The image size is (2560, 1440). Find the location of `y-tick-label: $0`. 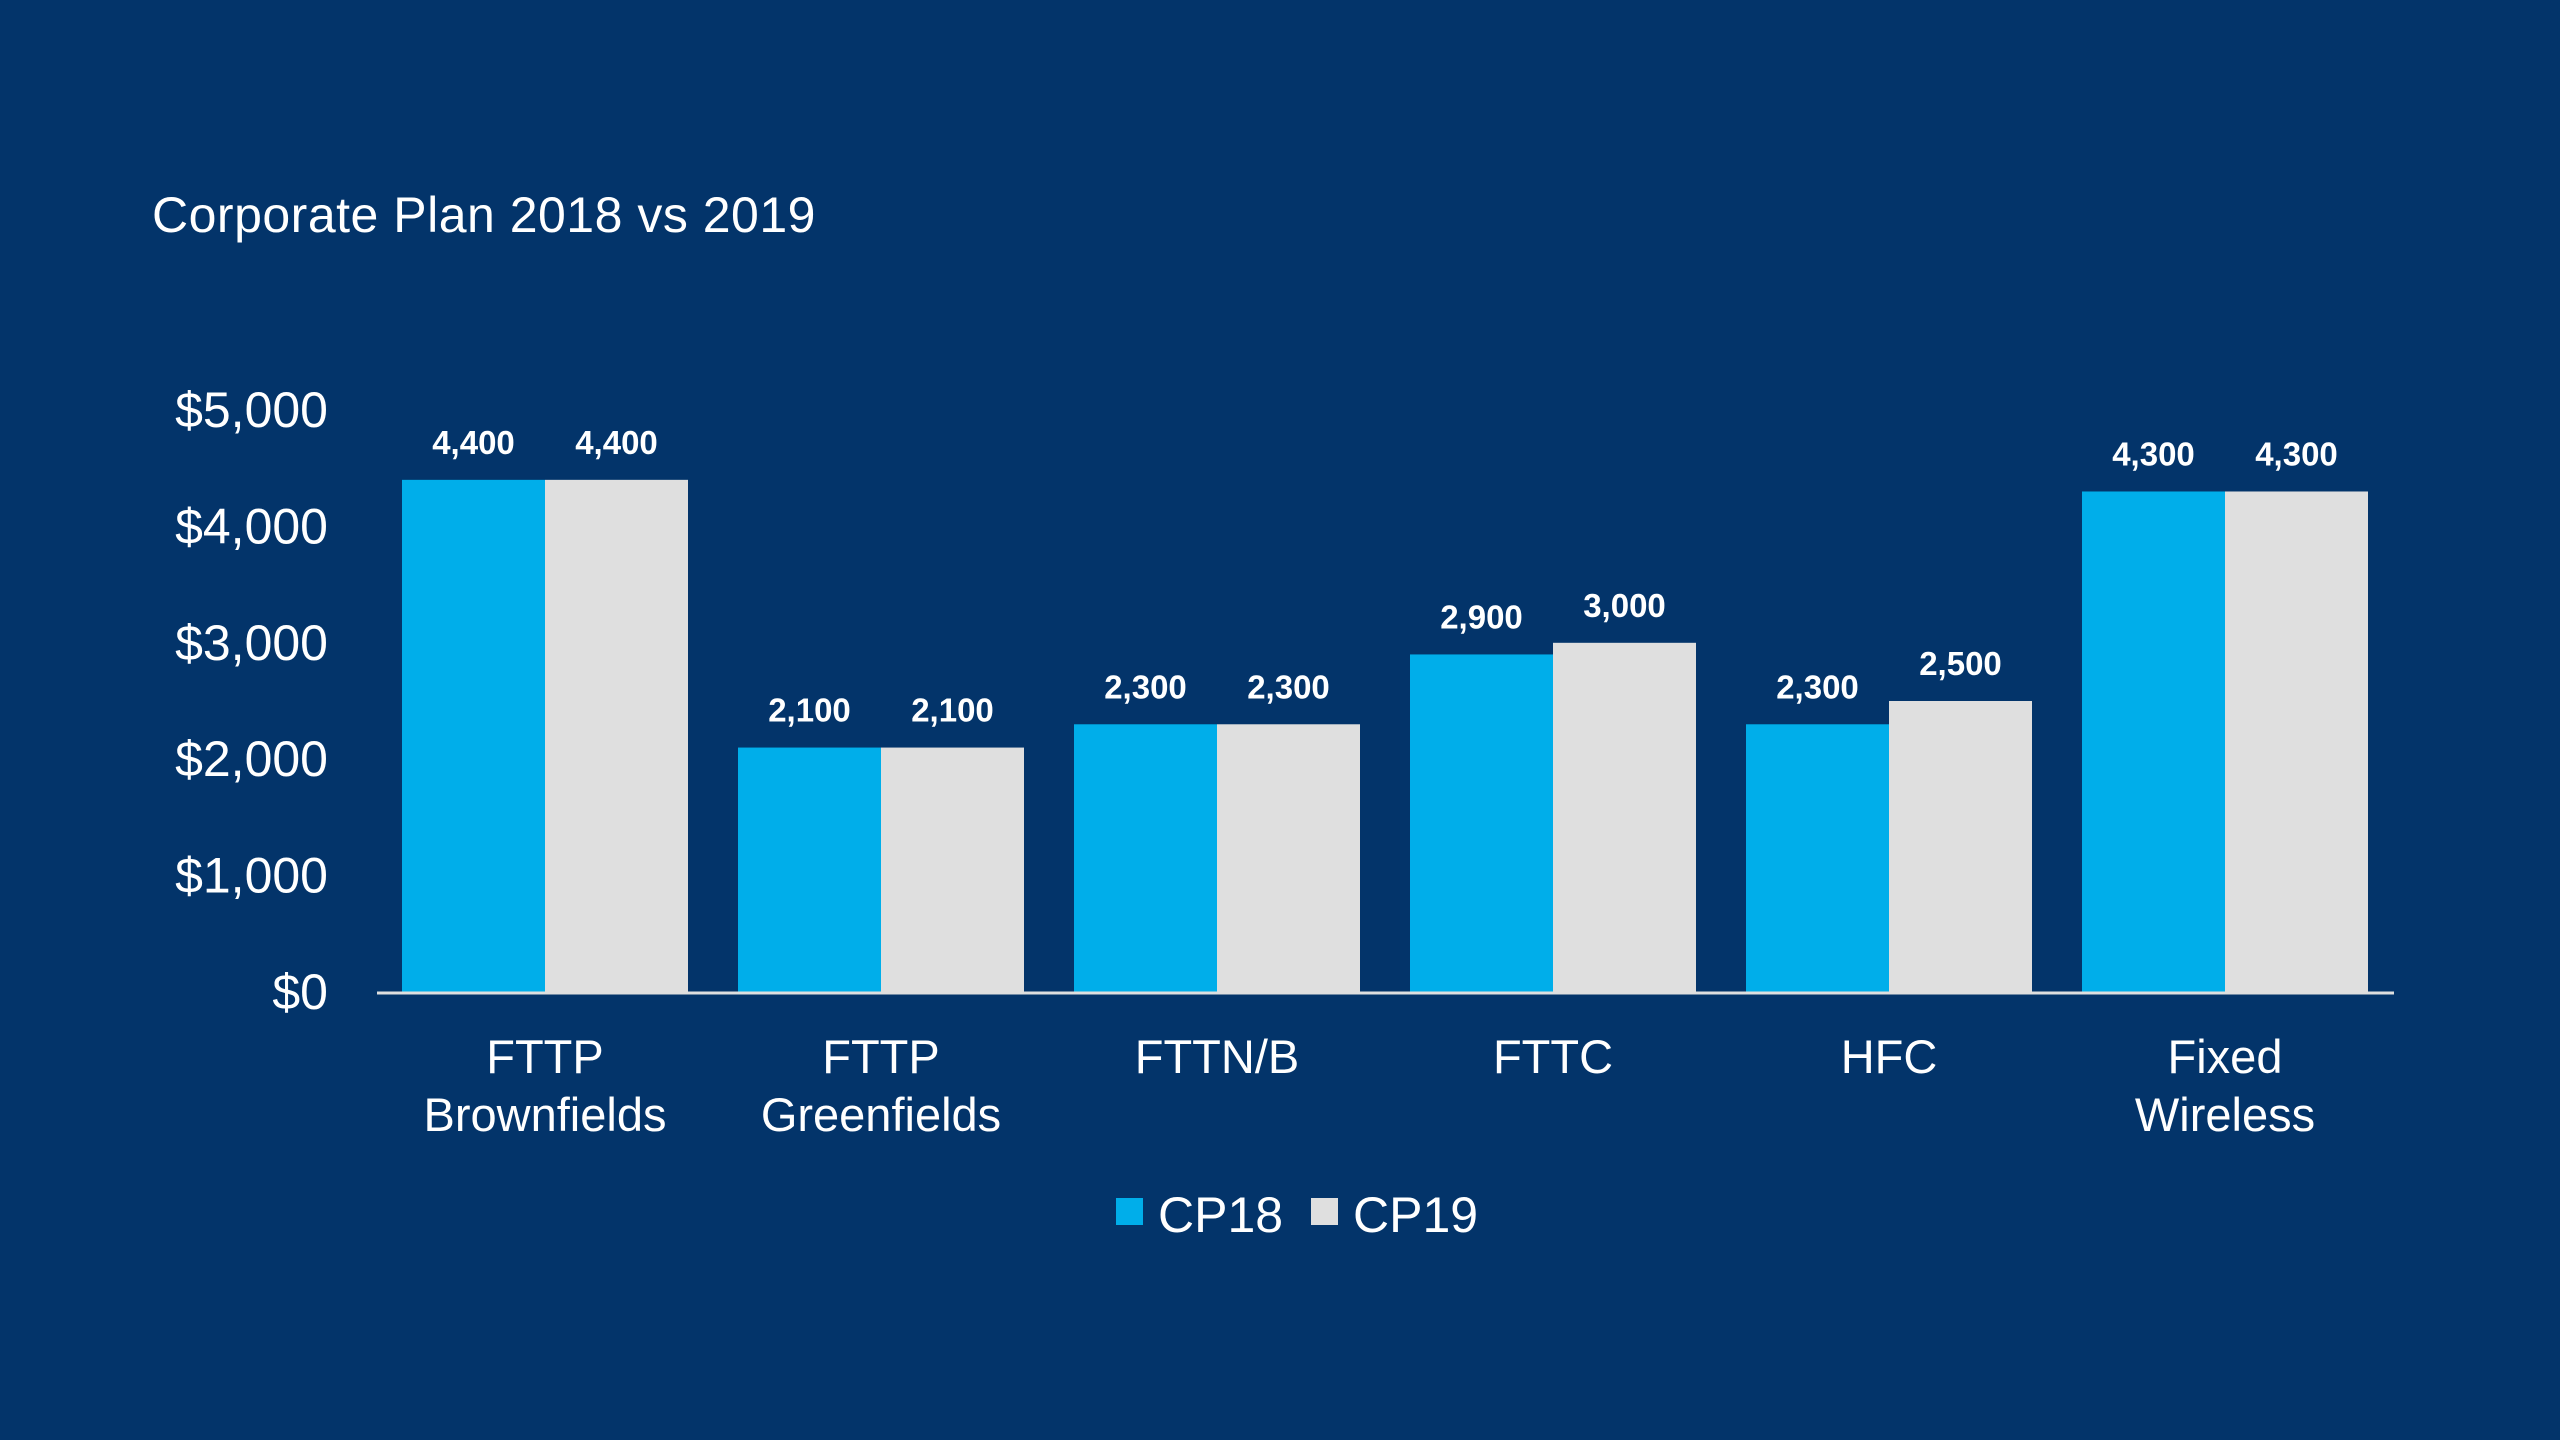

y-tick-label: $0 is located at coordinates (300, 992).